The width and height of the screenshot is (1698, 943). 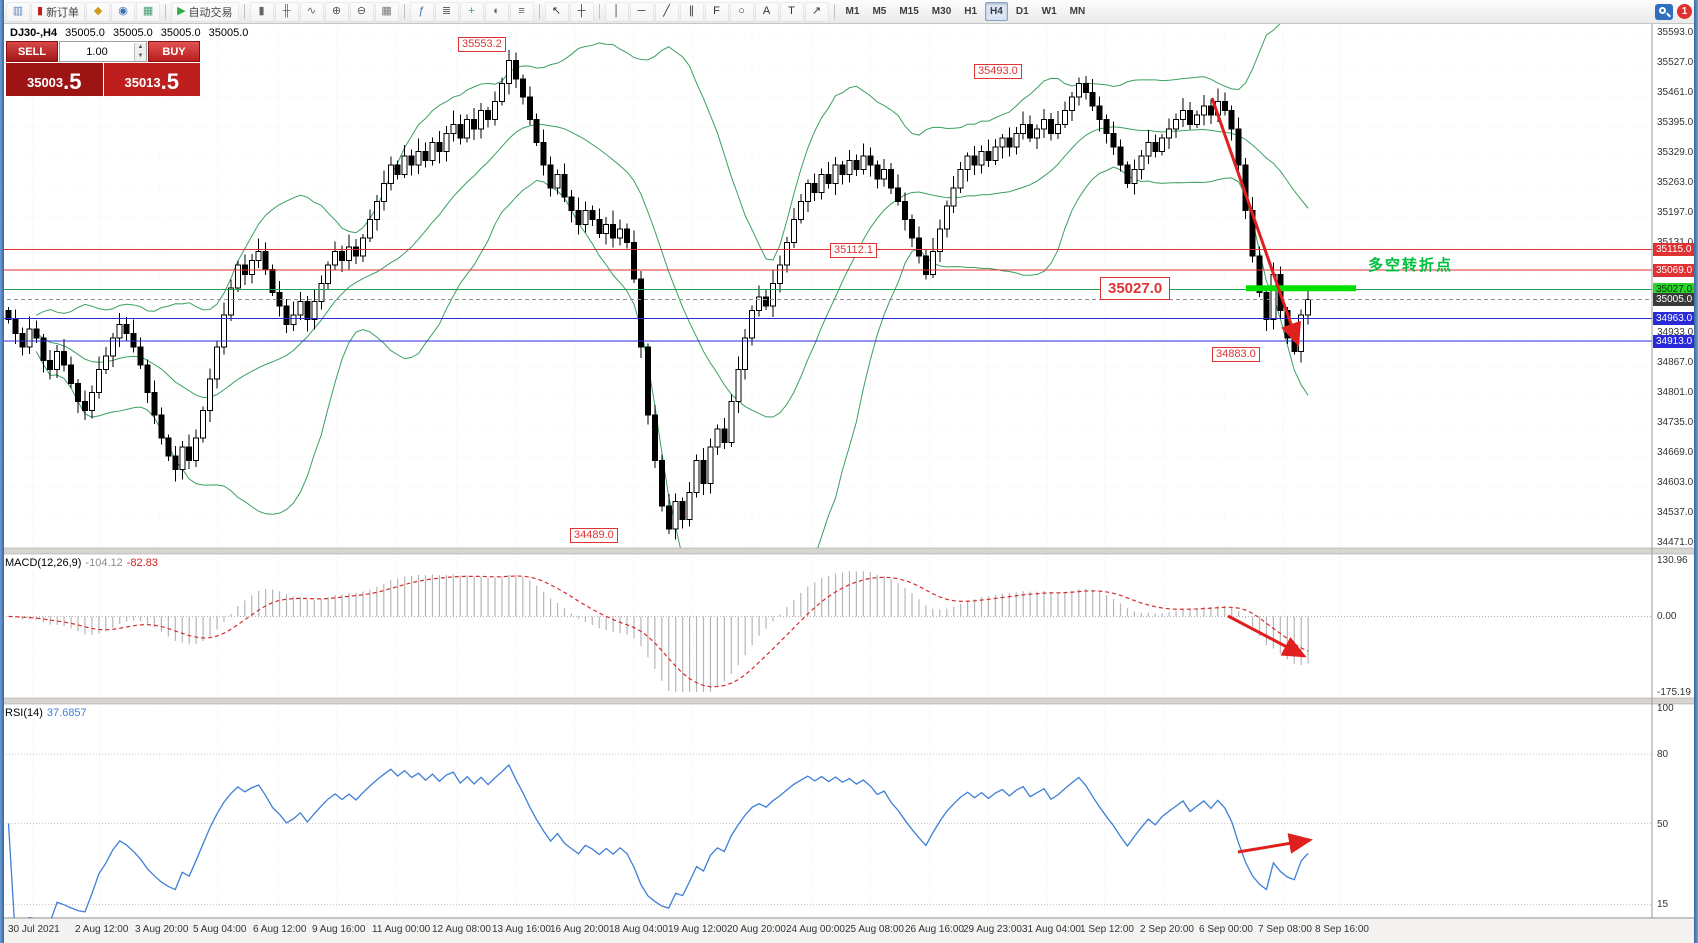 What do you see at coordinates (1411, 265) in the screenshot?
I see `turning-point-annotation: 多空转折点` at bounding box center [1411, 265].